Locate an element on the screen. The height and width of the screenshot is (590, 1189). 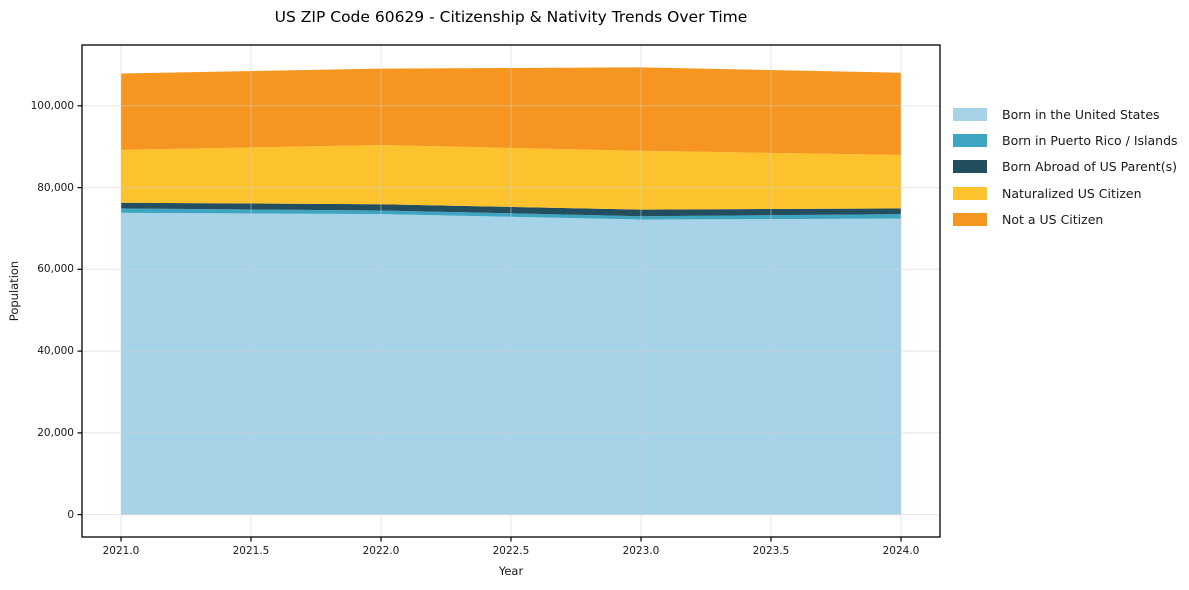
legend-item-naturalized-us-citizen: Naturalized US Citizen is located at coordinates (1047, 193).